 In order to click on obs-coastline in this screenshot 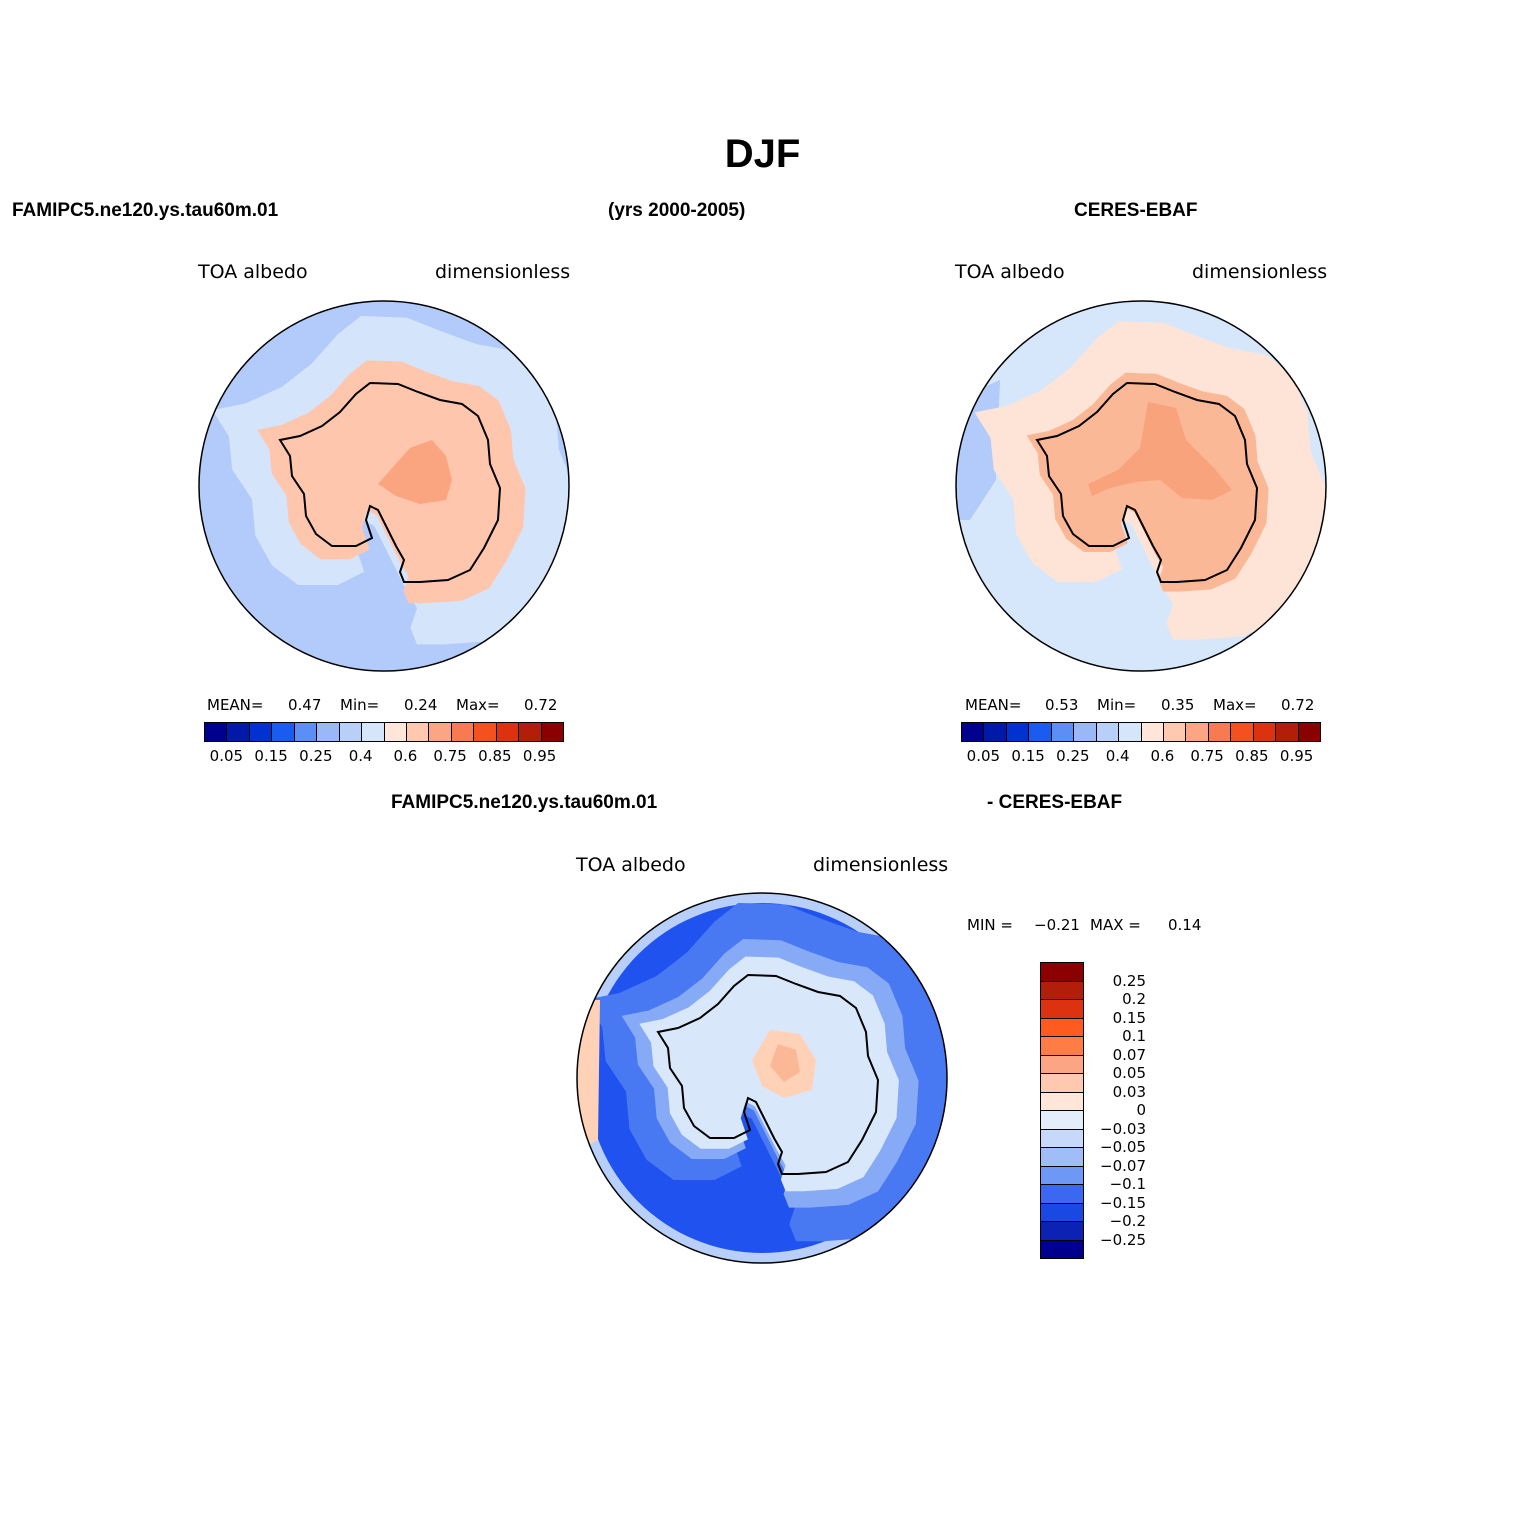, I will do `click(1147, 482)`.